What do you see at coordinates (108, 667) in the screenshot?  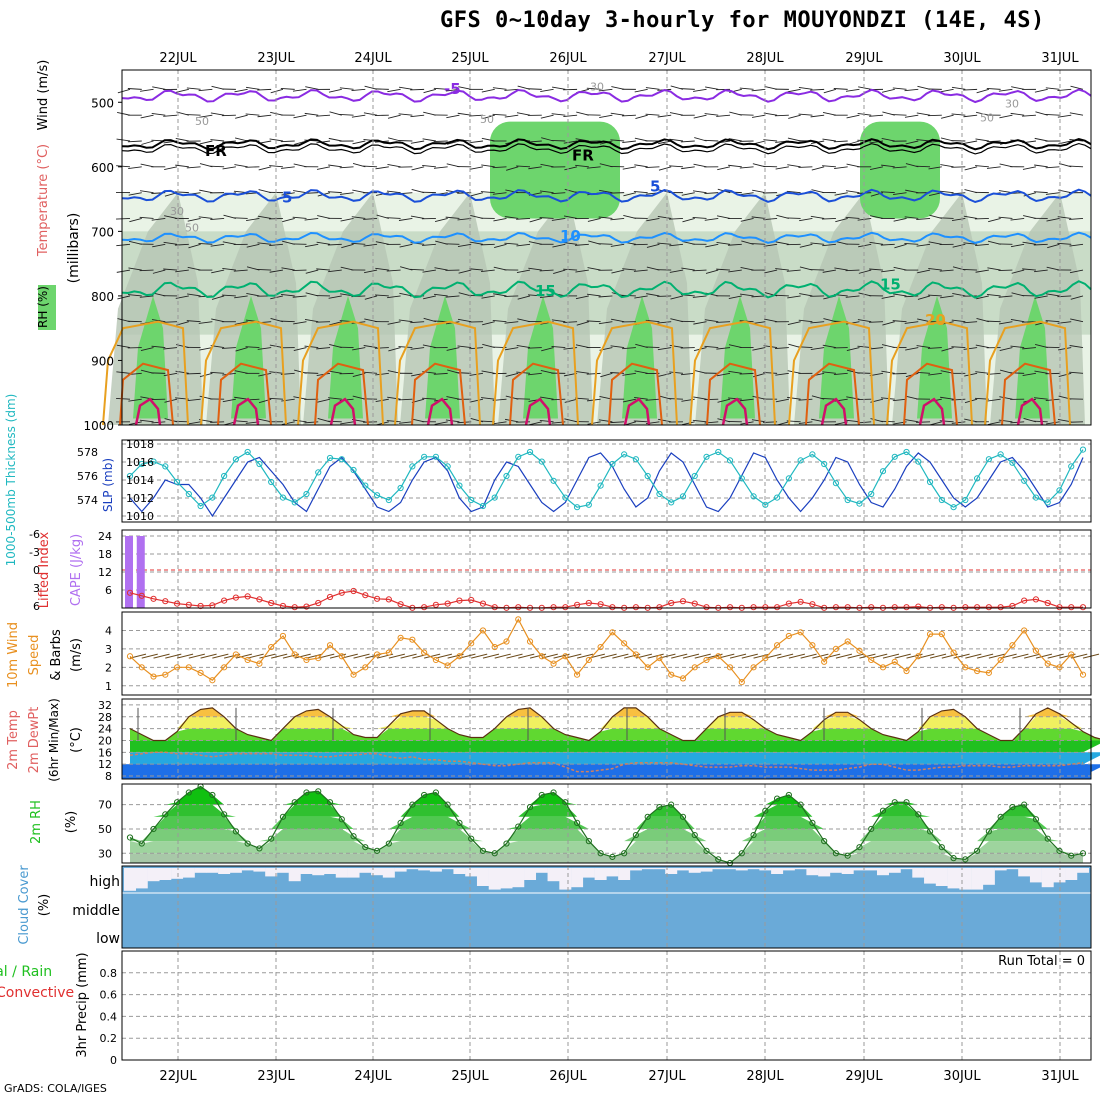 I see `wind-tick-label: 2` at bounding box center [108, 667].